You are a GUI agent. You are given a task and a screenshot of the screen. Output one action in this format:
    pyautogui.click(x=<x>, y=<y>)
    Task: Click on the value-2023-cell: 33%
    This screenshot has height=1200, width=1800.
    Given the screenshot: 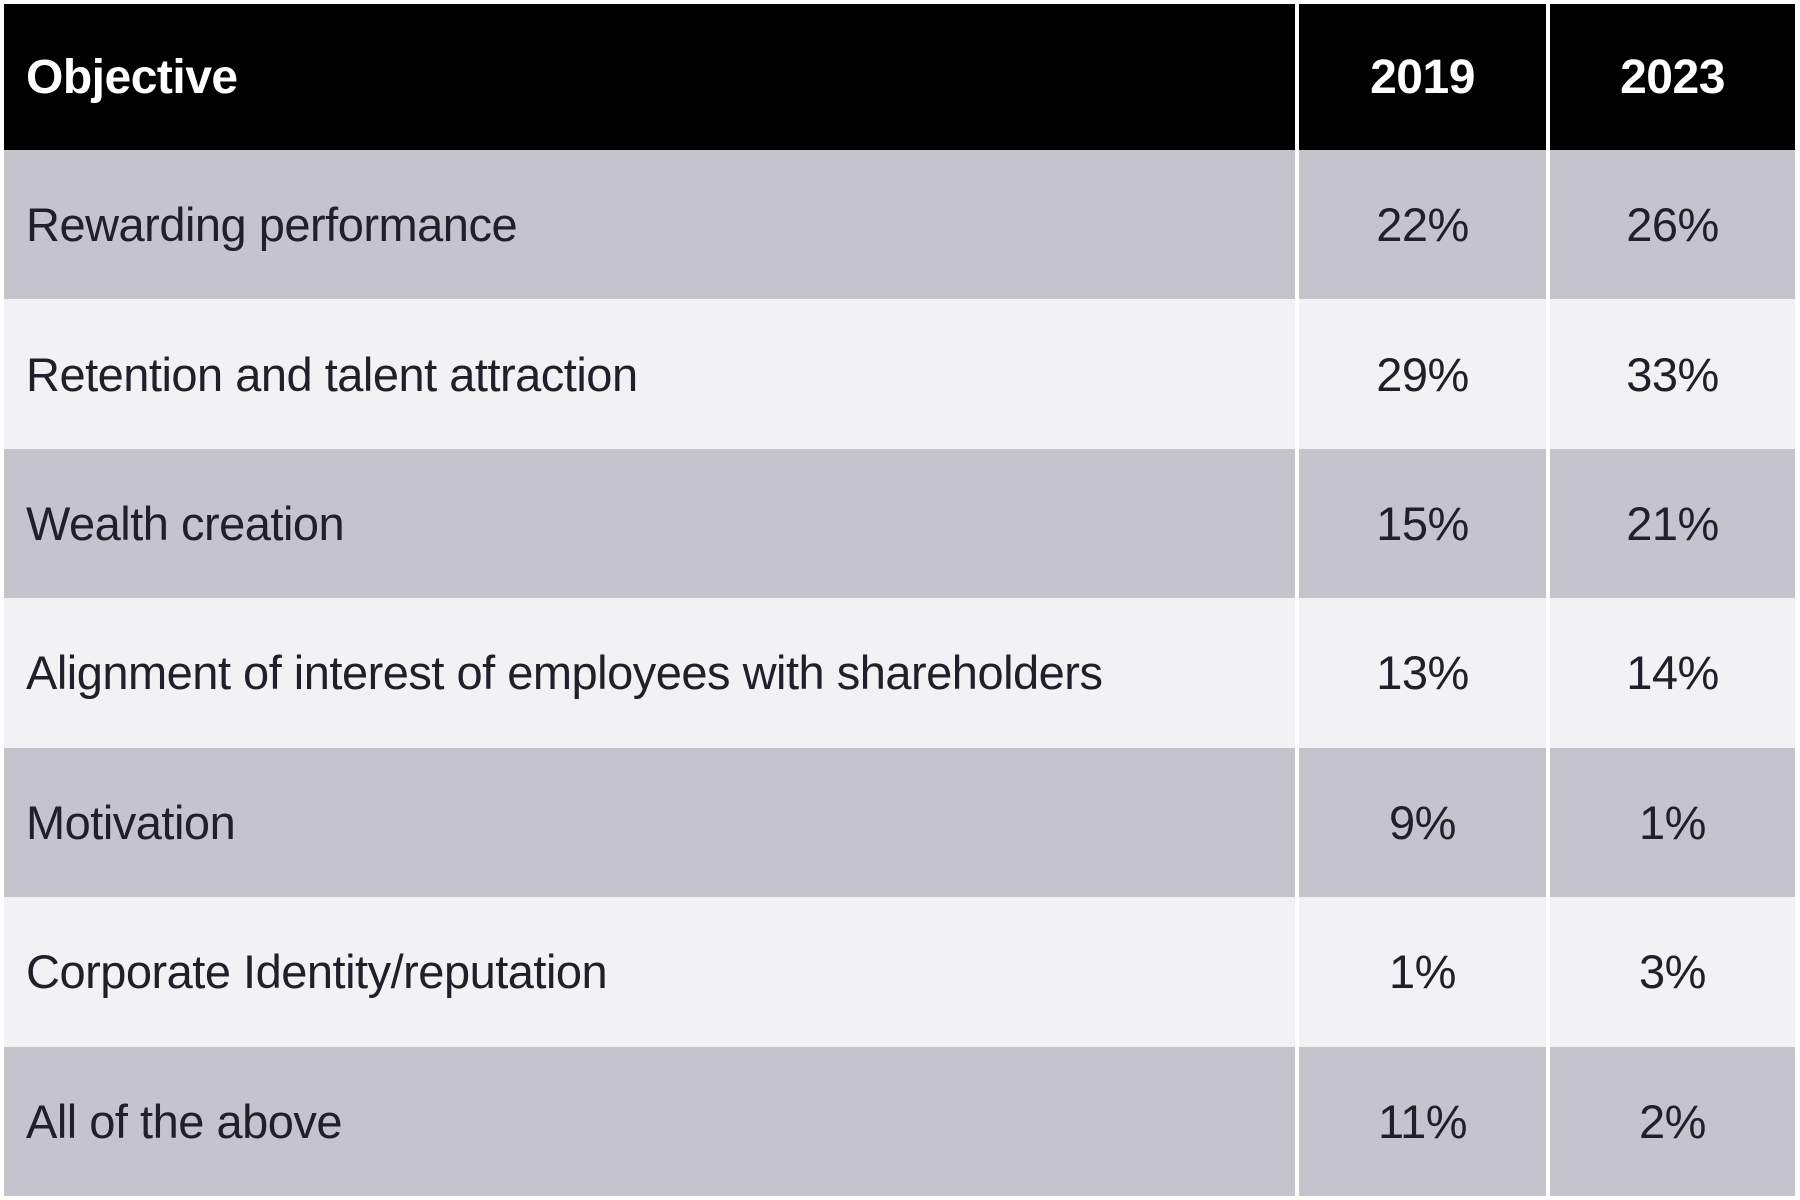 What is the action you would take?
    pyautogui.click(x=1672, y=374)
    